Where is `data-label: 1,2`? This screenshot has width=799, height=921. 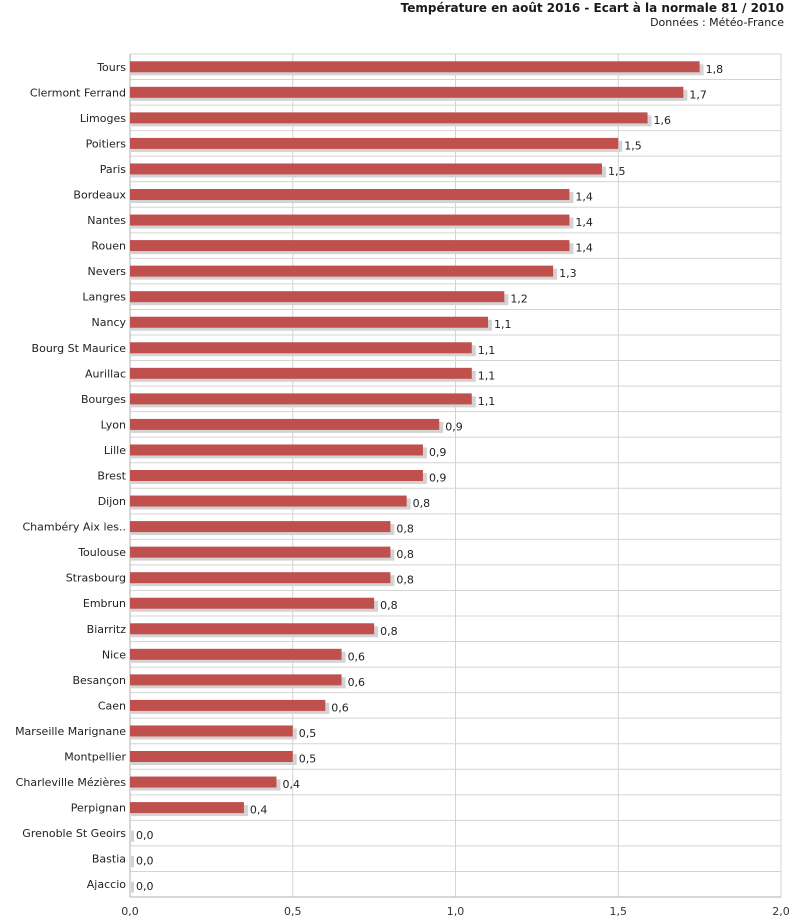
data-label: 1,2 is located at coordinates (519, 299).